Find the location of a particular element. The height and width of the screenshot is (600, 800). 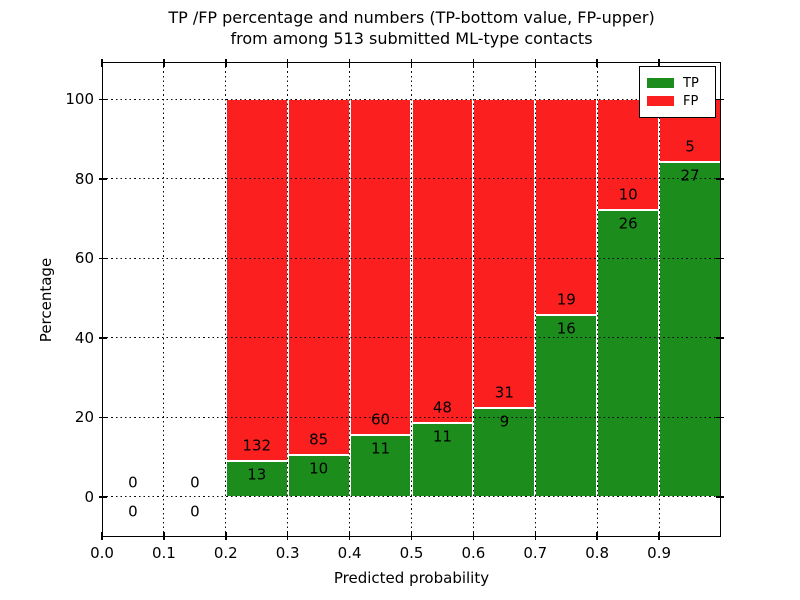

y-tick-label: 60 is located at coordinates (84, 258).